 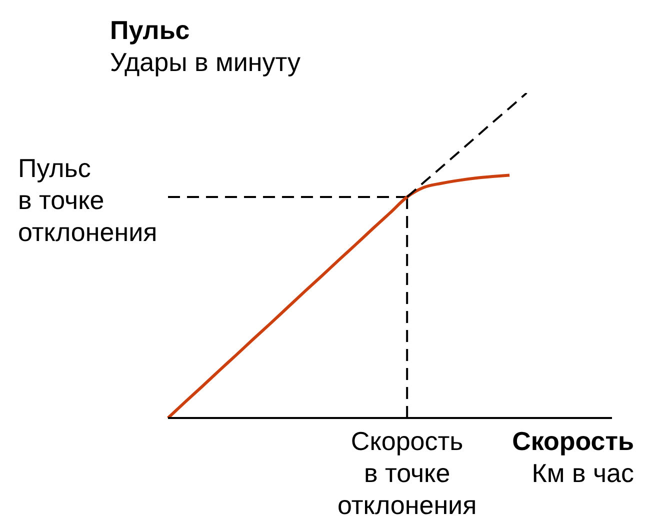 What do you see at coordinates (573, 457) in the screenshot?
I see `x-axis-title: Скорость Км в час` at bounding box center [573, 457].